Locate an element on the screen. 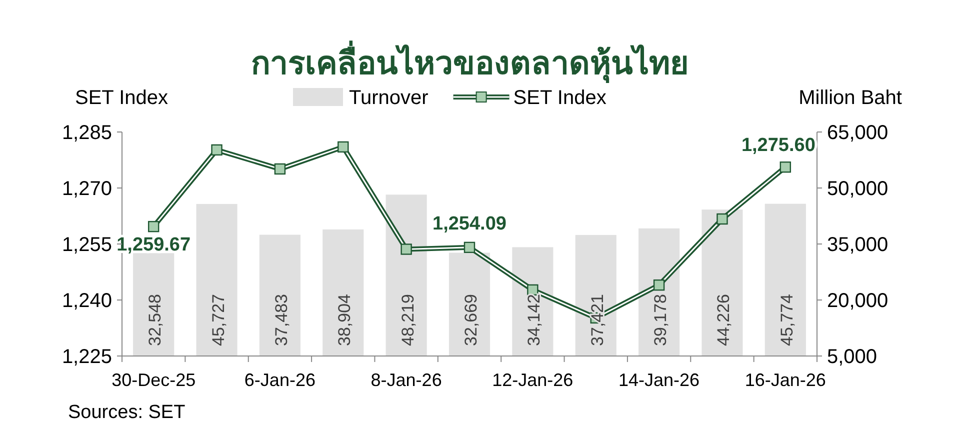 The height and width of the screenshot is (442, 972). data-label: 39,178 is located at coordinates (660, 320).